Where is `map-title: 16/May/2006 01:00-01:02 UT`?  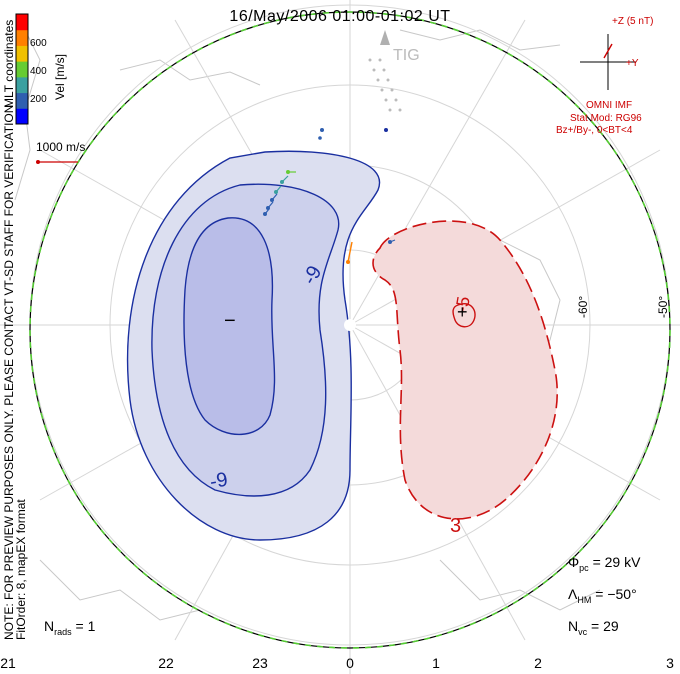 map-title: 16/May/2006 01:00-01:02 UT is located at coordinates (340, 16).